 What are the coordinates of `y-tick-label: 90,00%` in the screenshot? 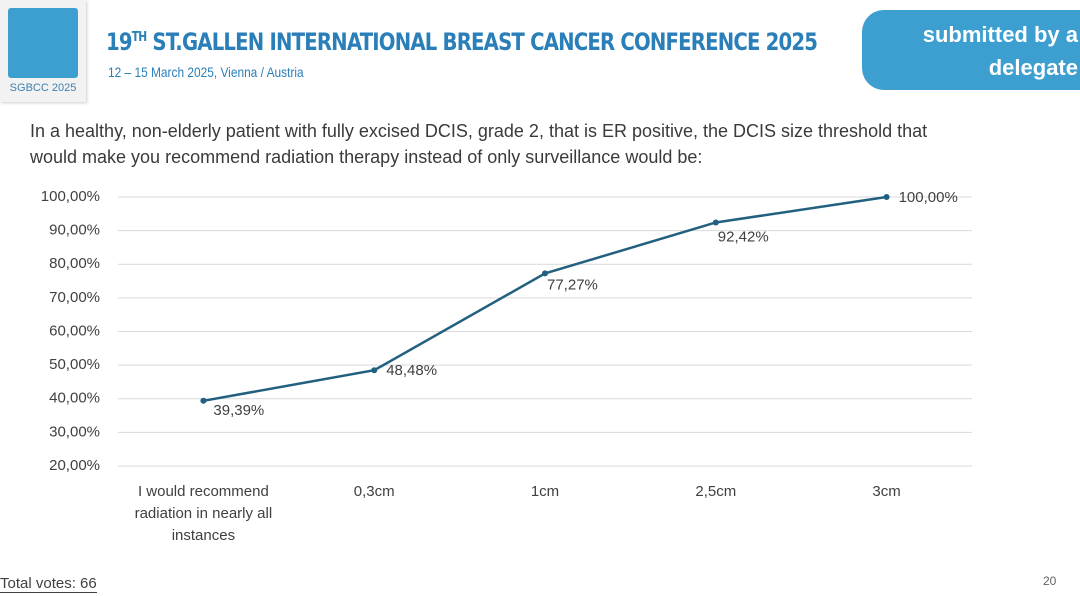 It's located at (74, 230).